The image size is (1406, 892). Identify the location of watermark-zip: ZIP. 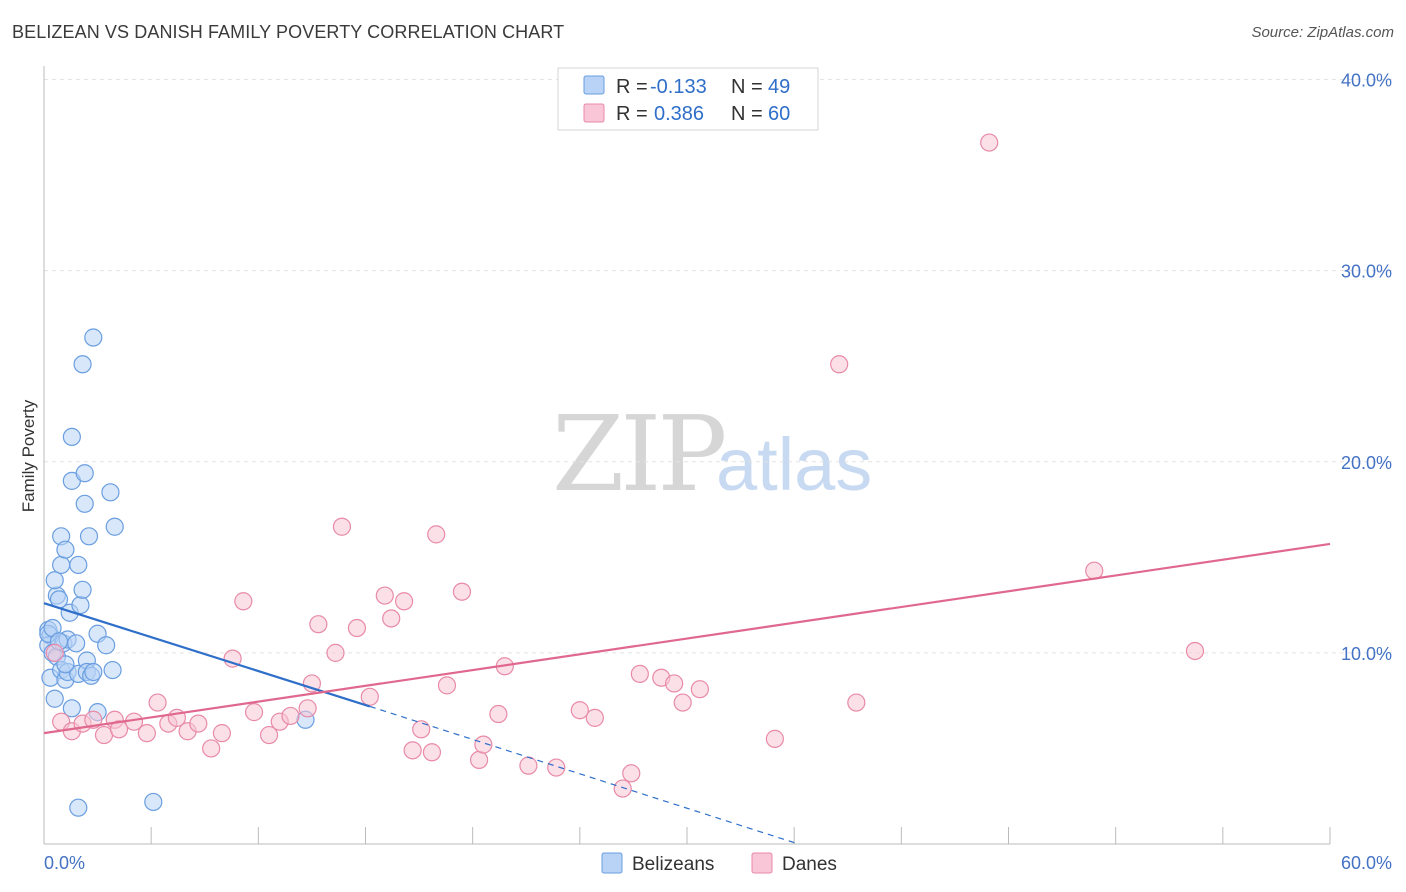
(638, 454).